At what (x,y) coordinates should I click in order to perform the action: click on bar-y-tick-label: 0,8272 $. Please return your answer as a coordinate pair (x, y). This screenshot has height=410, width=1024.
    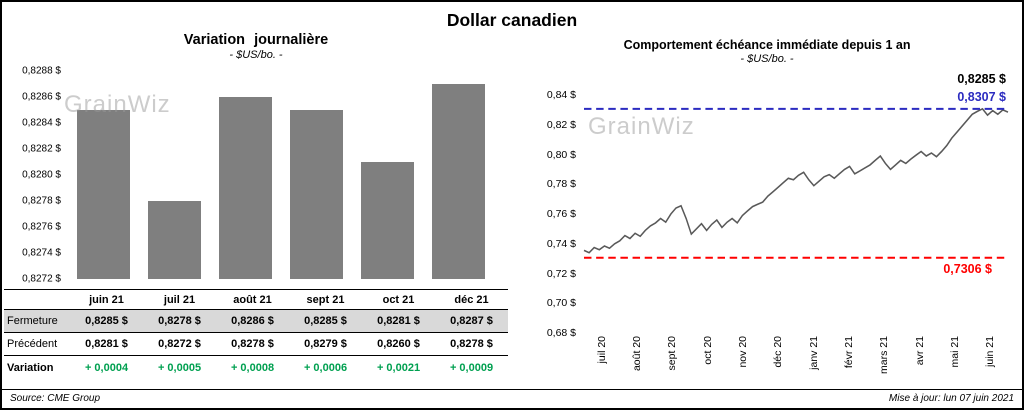
    Looking at the image, I should click on (41, 279).